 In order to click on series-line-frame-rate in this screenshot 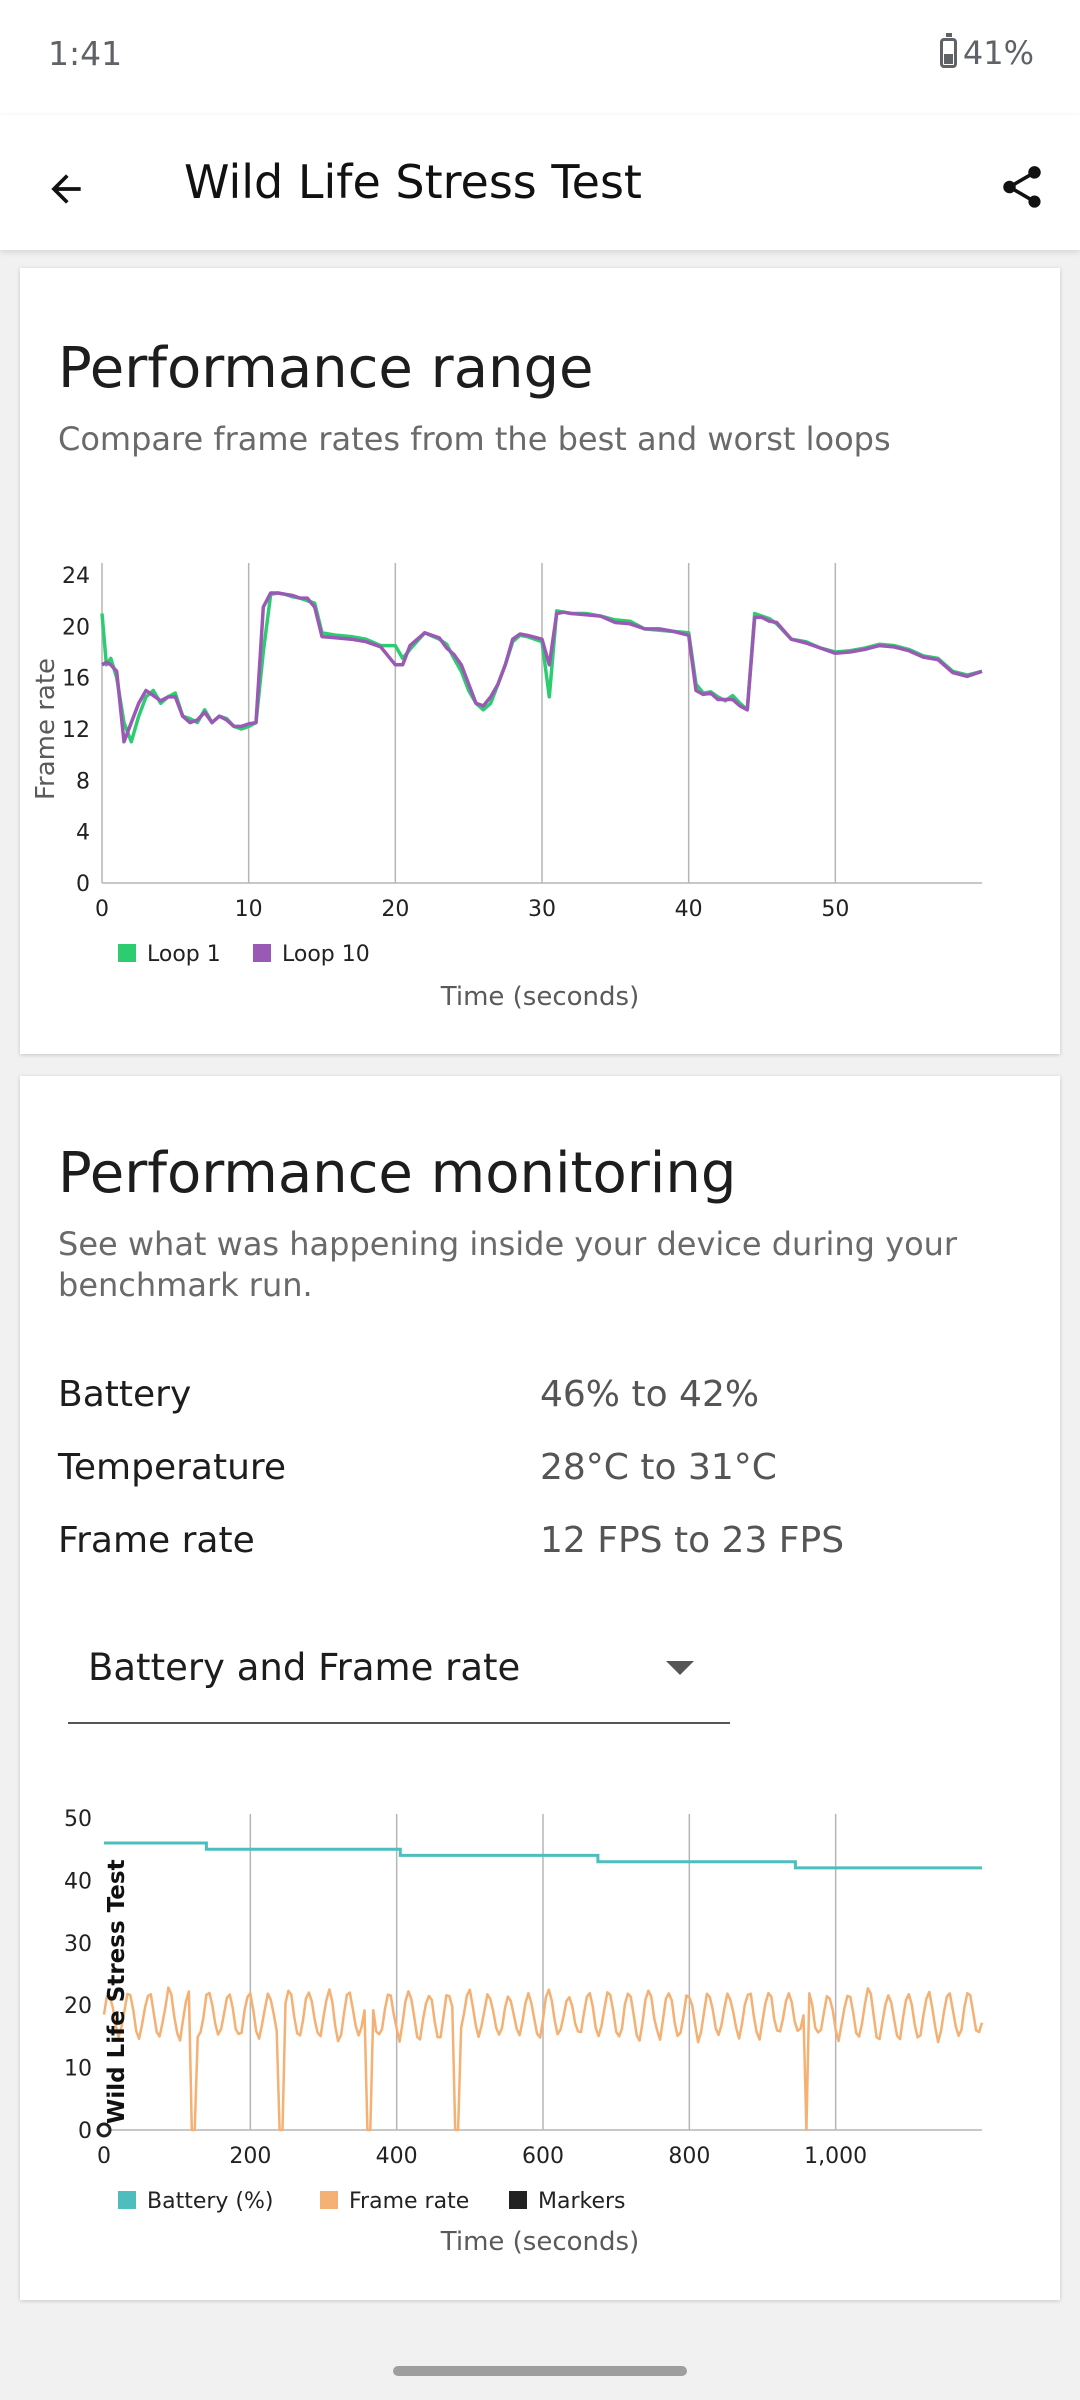, I will do `click(543, 2059)`.